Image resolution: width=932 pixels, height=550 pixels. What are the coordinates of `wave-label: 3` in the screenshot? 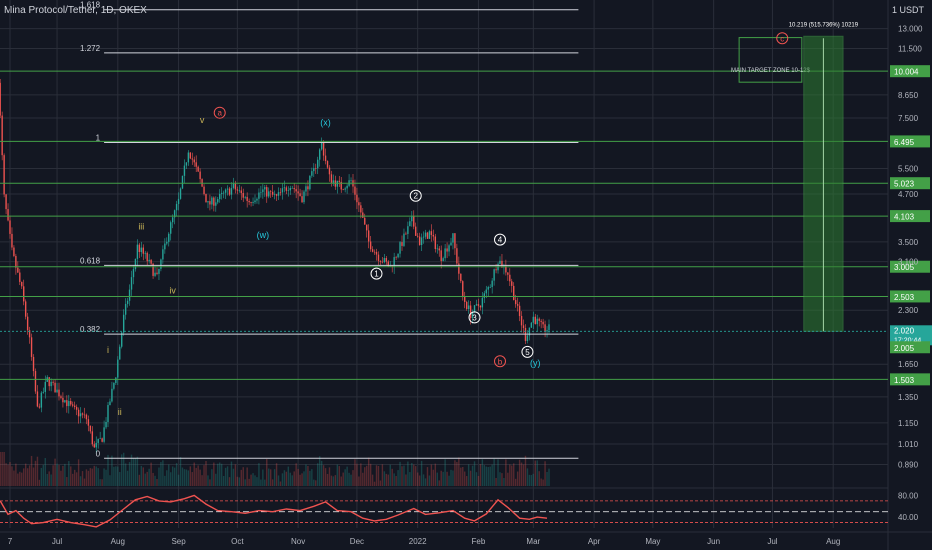 It's located at (474, 317).